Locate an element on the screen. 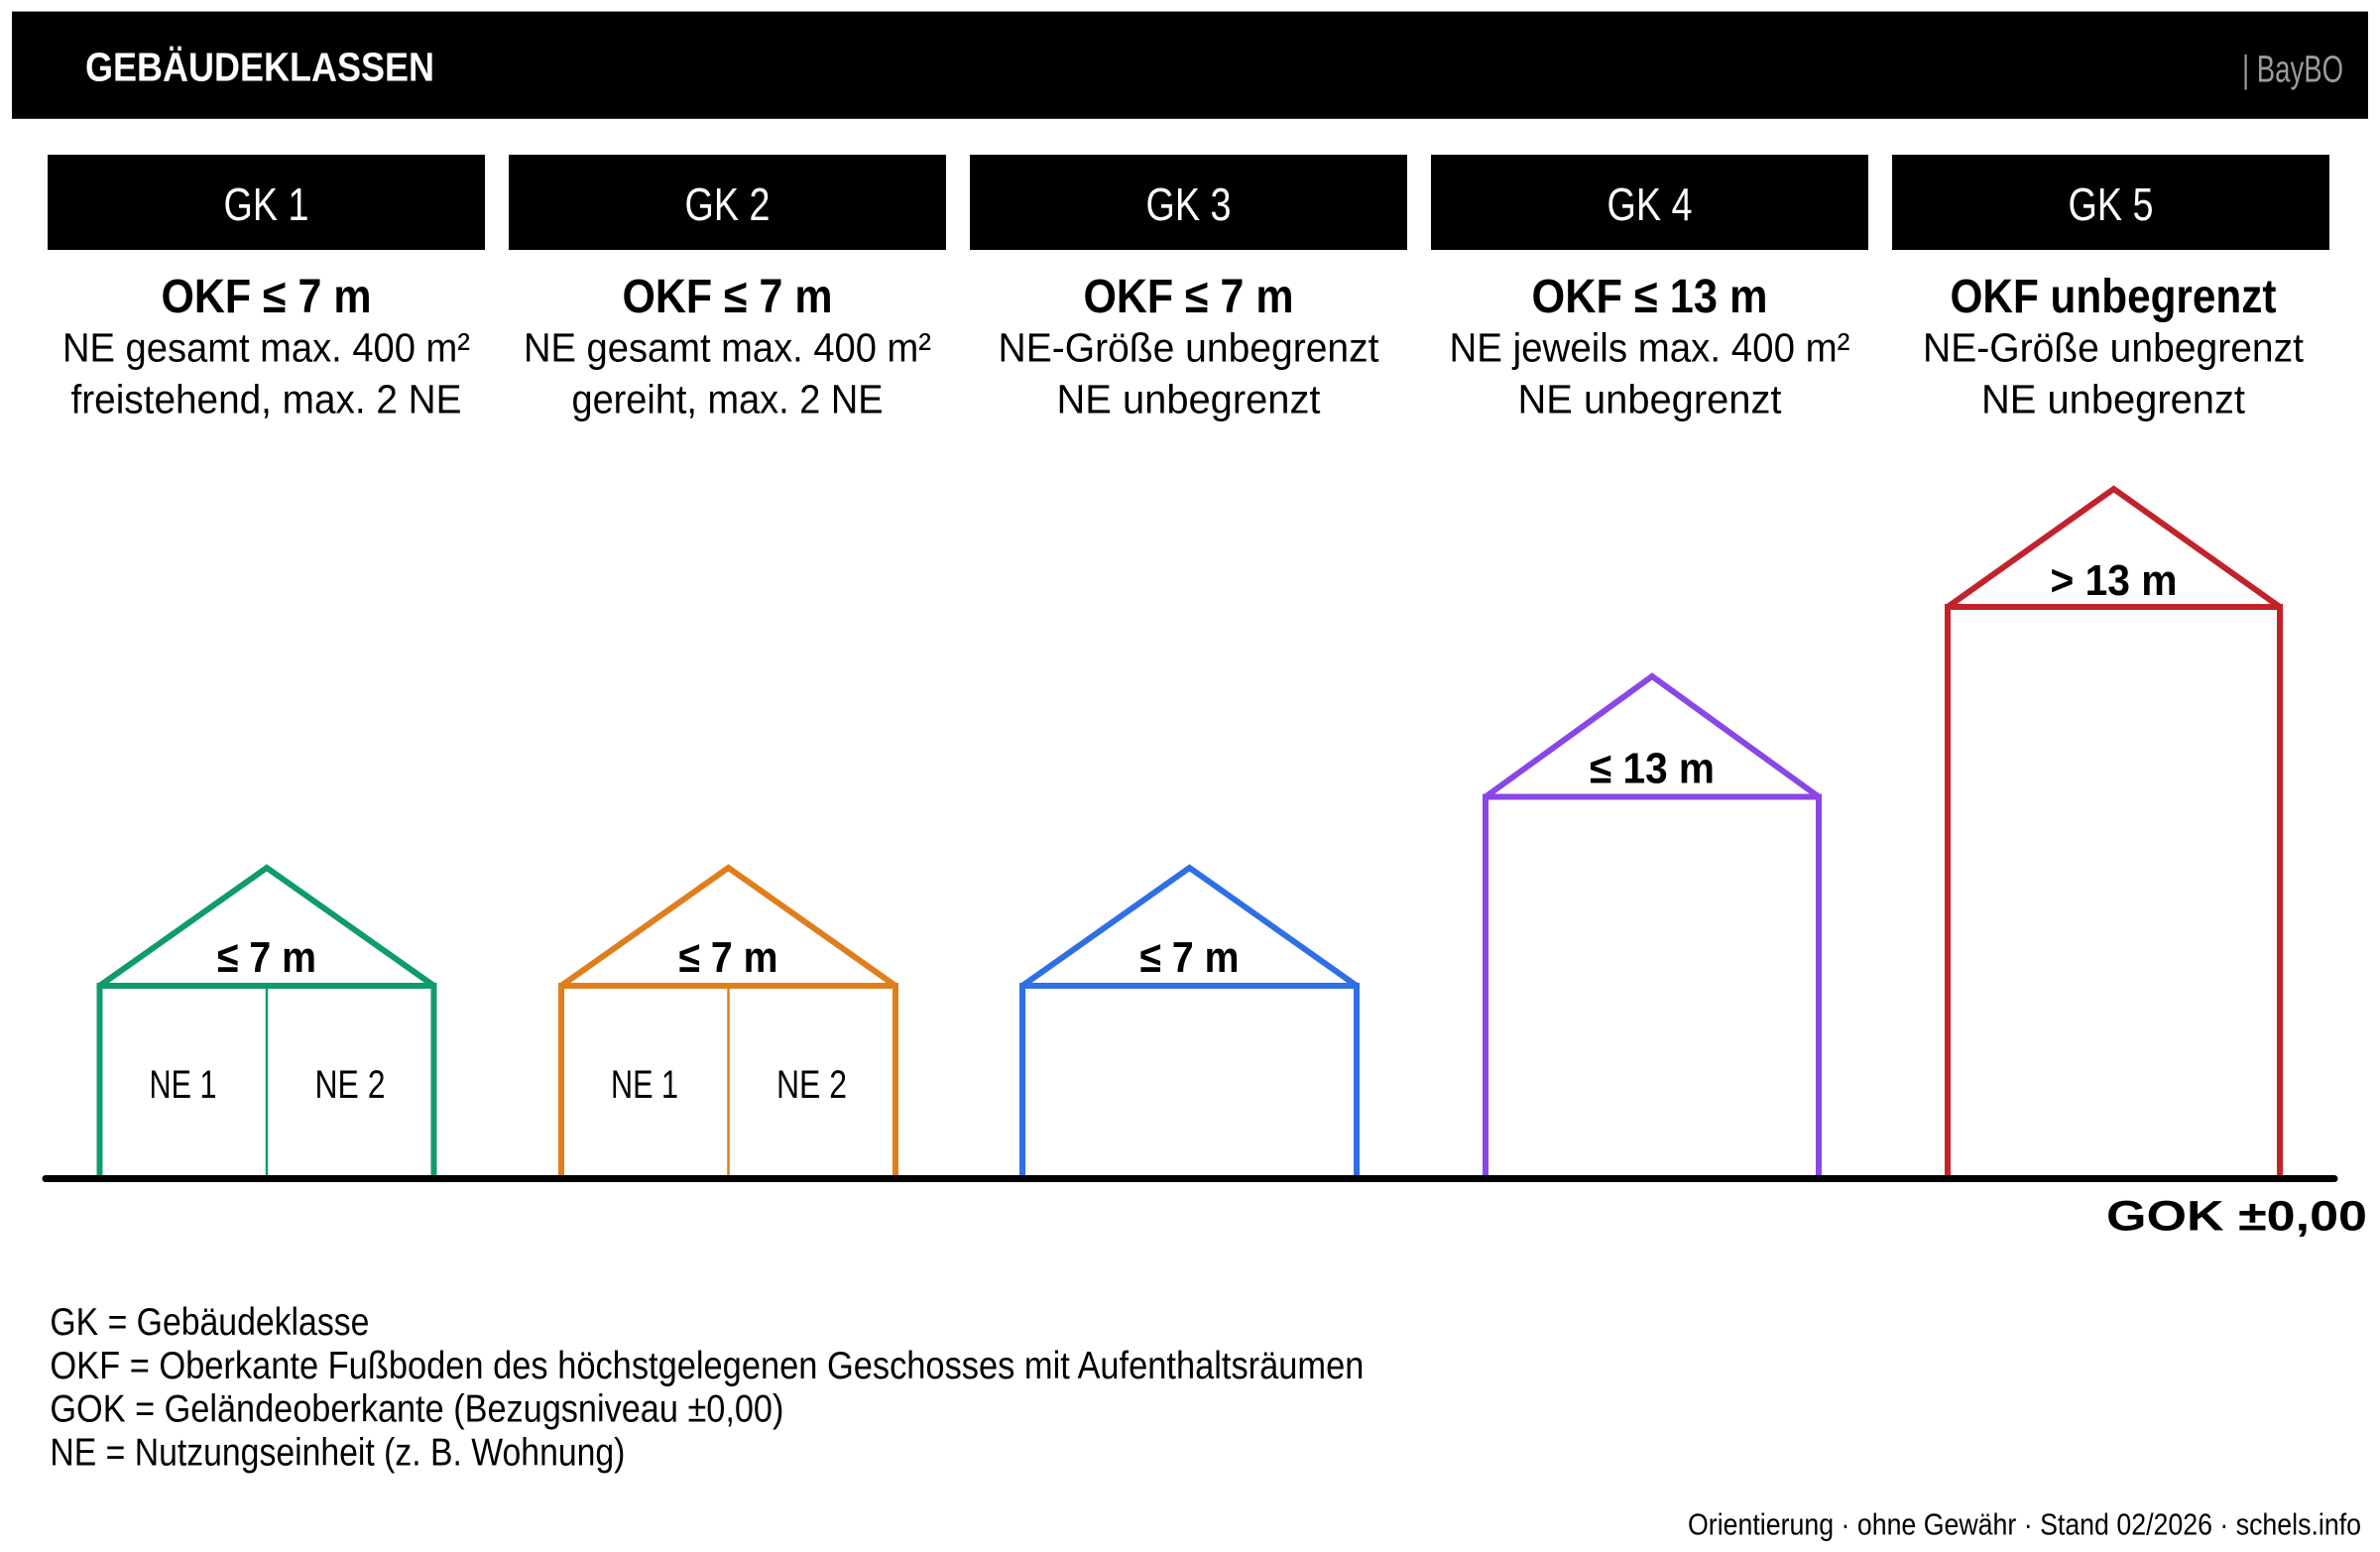 This screenshot has width=2380, height=1552. svg-text: OKF unbegrenzt is located at coordinates (2114, 297).